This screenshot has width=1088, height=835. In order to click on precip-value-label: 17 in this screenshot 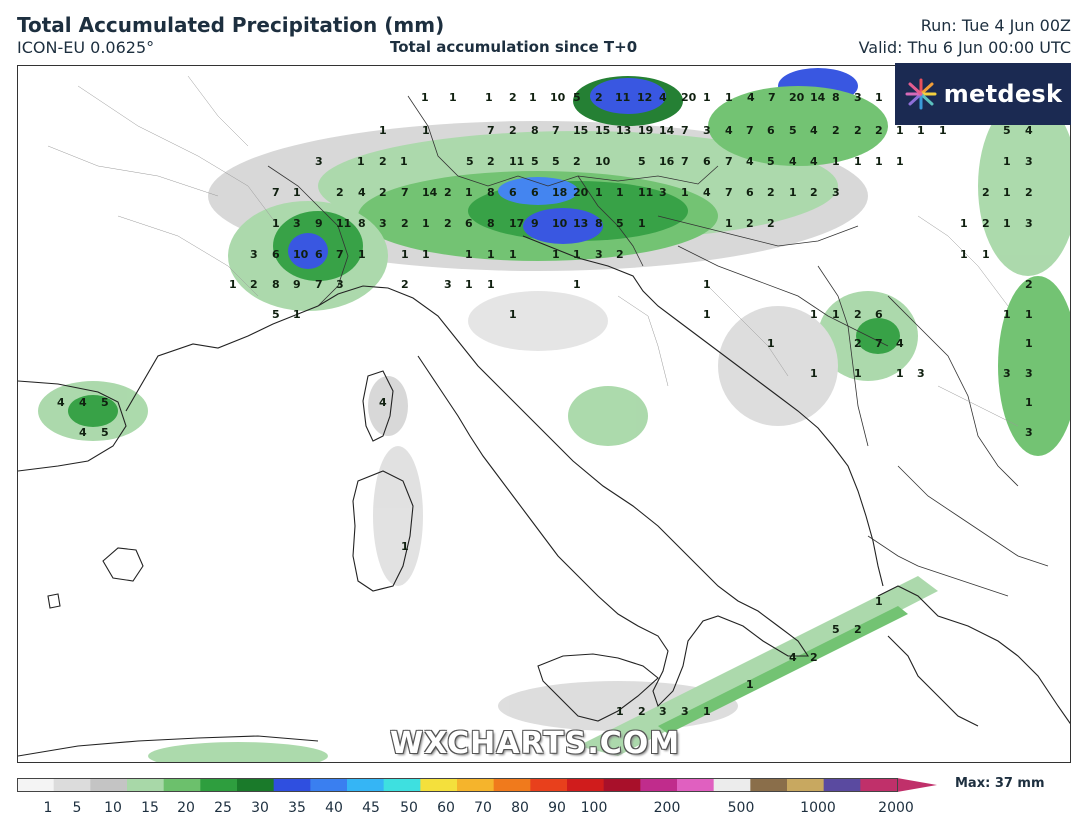, I will do `click(517, 223)`.